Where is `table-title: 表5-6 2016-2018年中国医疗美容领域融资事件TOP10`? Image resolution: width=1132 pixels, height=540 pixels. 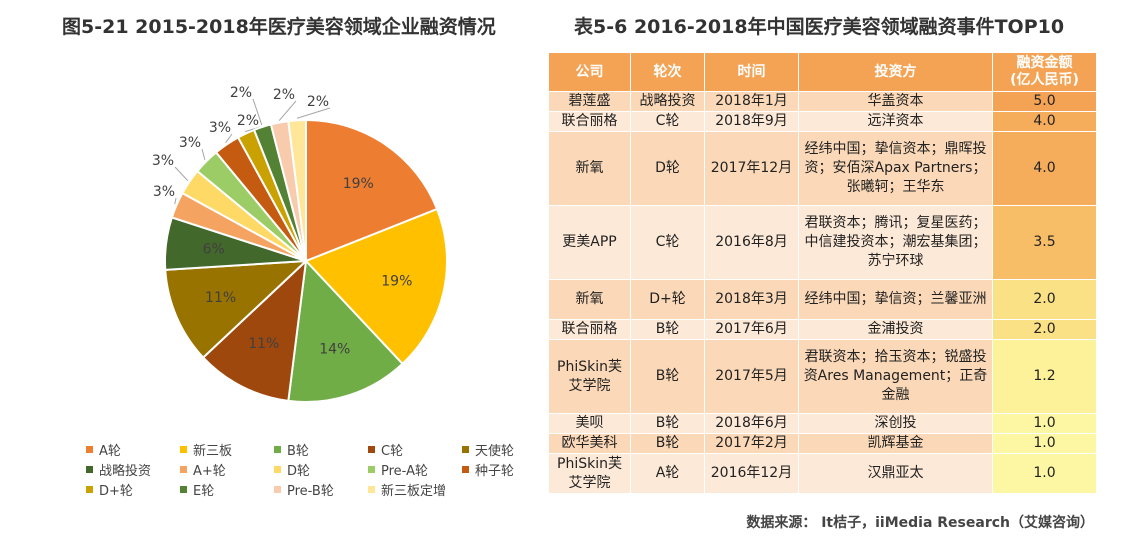 table-title: 表5-6 2016-2018年中国医疗美容领域融资事件TOP10 is located at coordinates (819, 27).